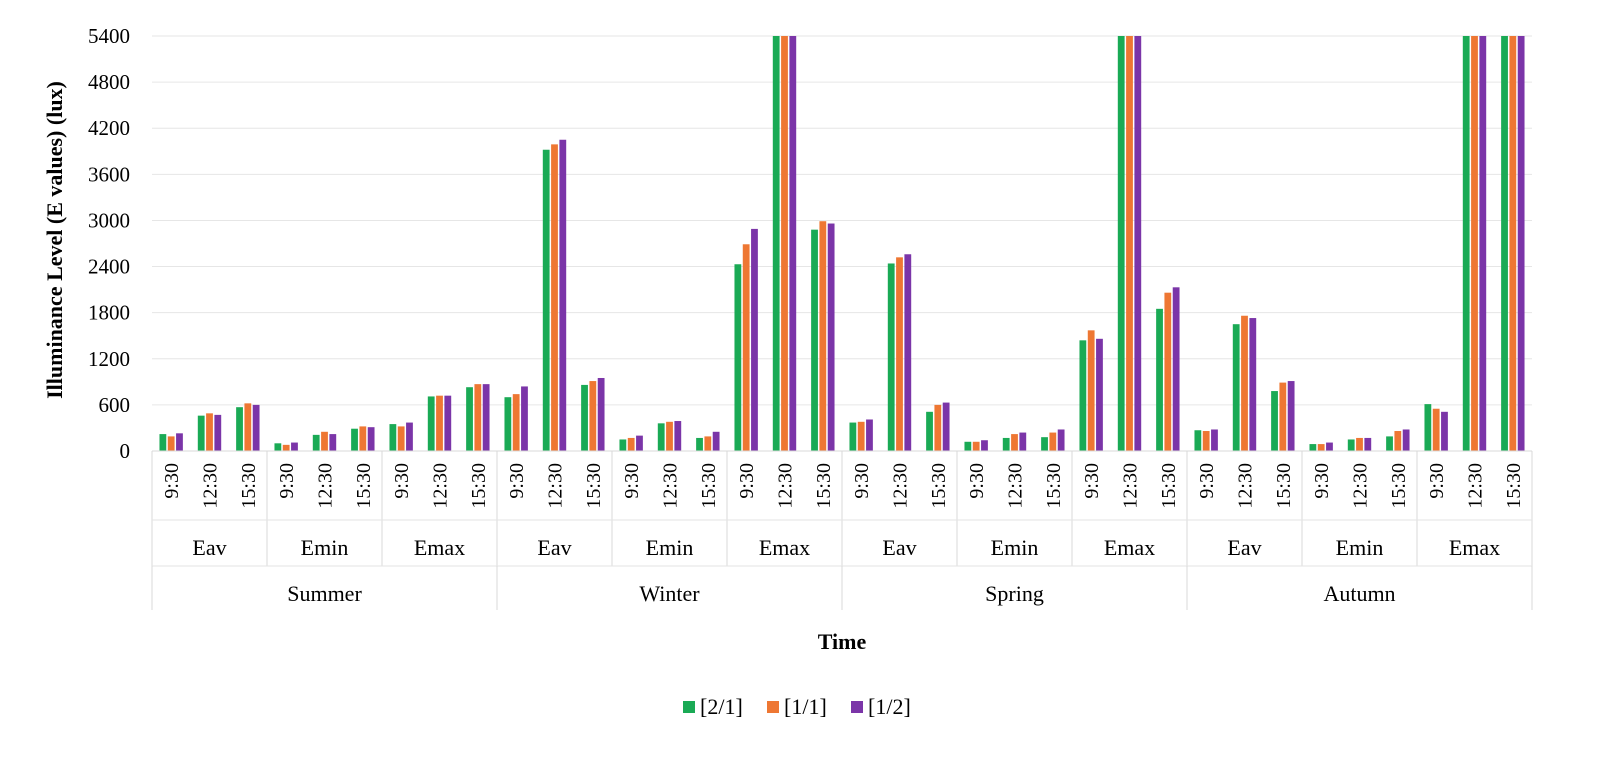  Describe the element at coordinates (109, 82) in the screenshot. I see `y-tick-label: 4800` at that location.